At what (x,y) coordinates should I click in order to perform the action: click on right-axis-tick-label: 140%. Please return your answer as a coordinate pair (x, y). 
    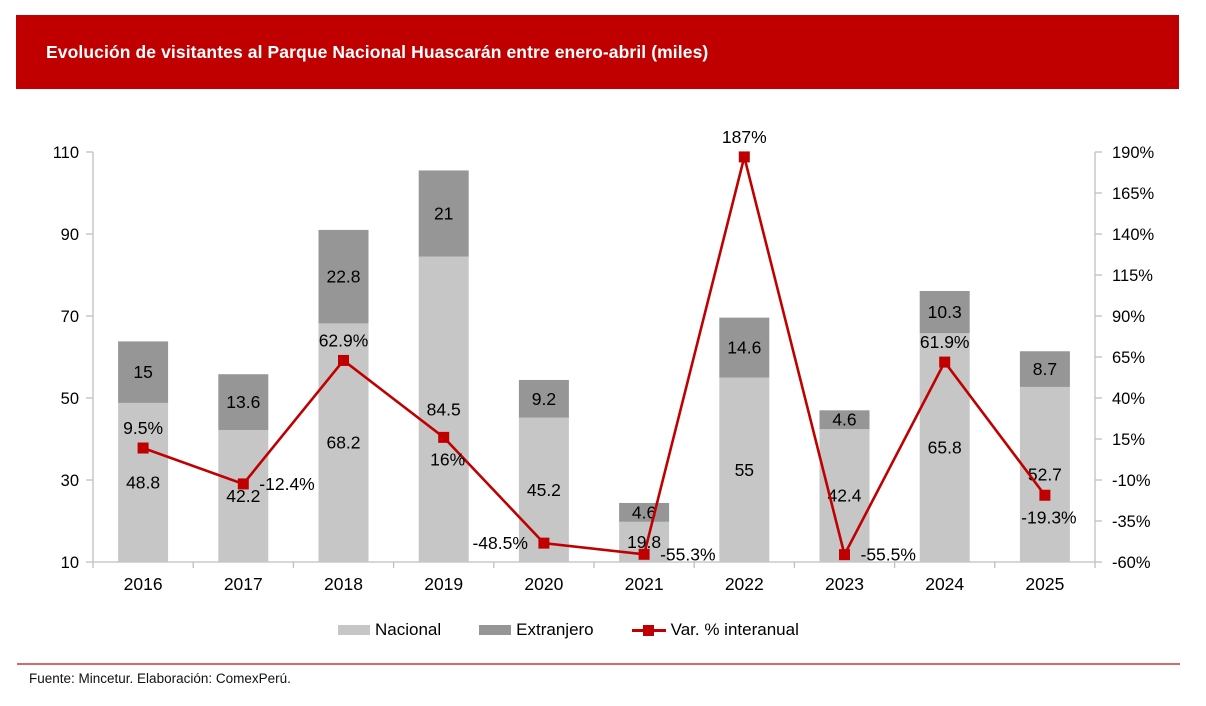
    Looking at the image, I should click on (1133, 235).